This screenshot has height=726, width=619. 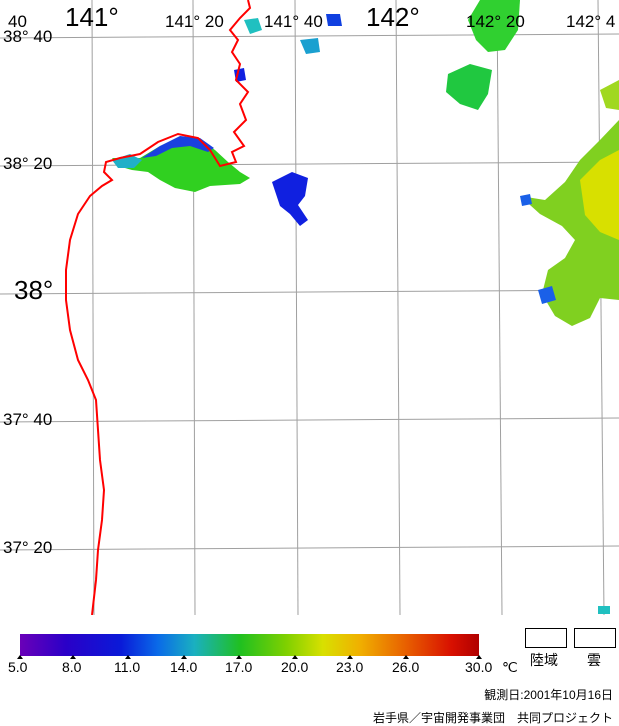 What do you see at coordinates (548, 695) in the screenshot?
I see `observation-date: 観測日:2001年10月16日` at bounding box center [548, 695].